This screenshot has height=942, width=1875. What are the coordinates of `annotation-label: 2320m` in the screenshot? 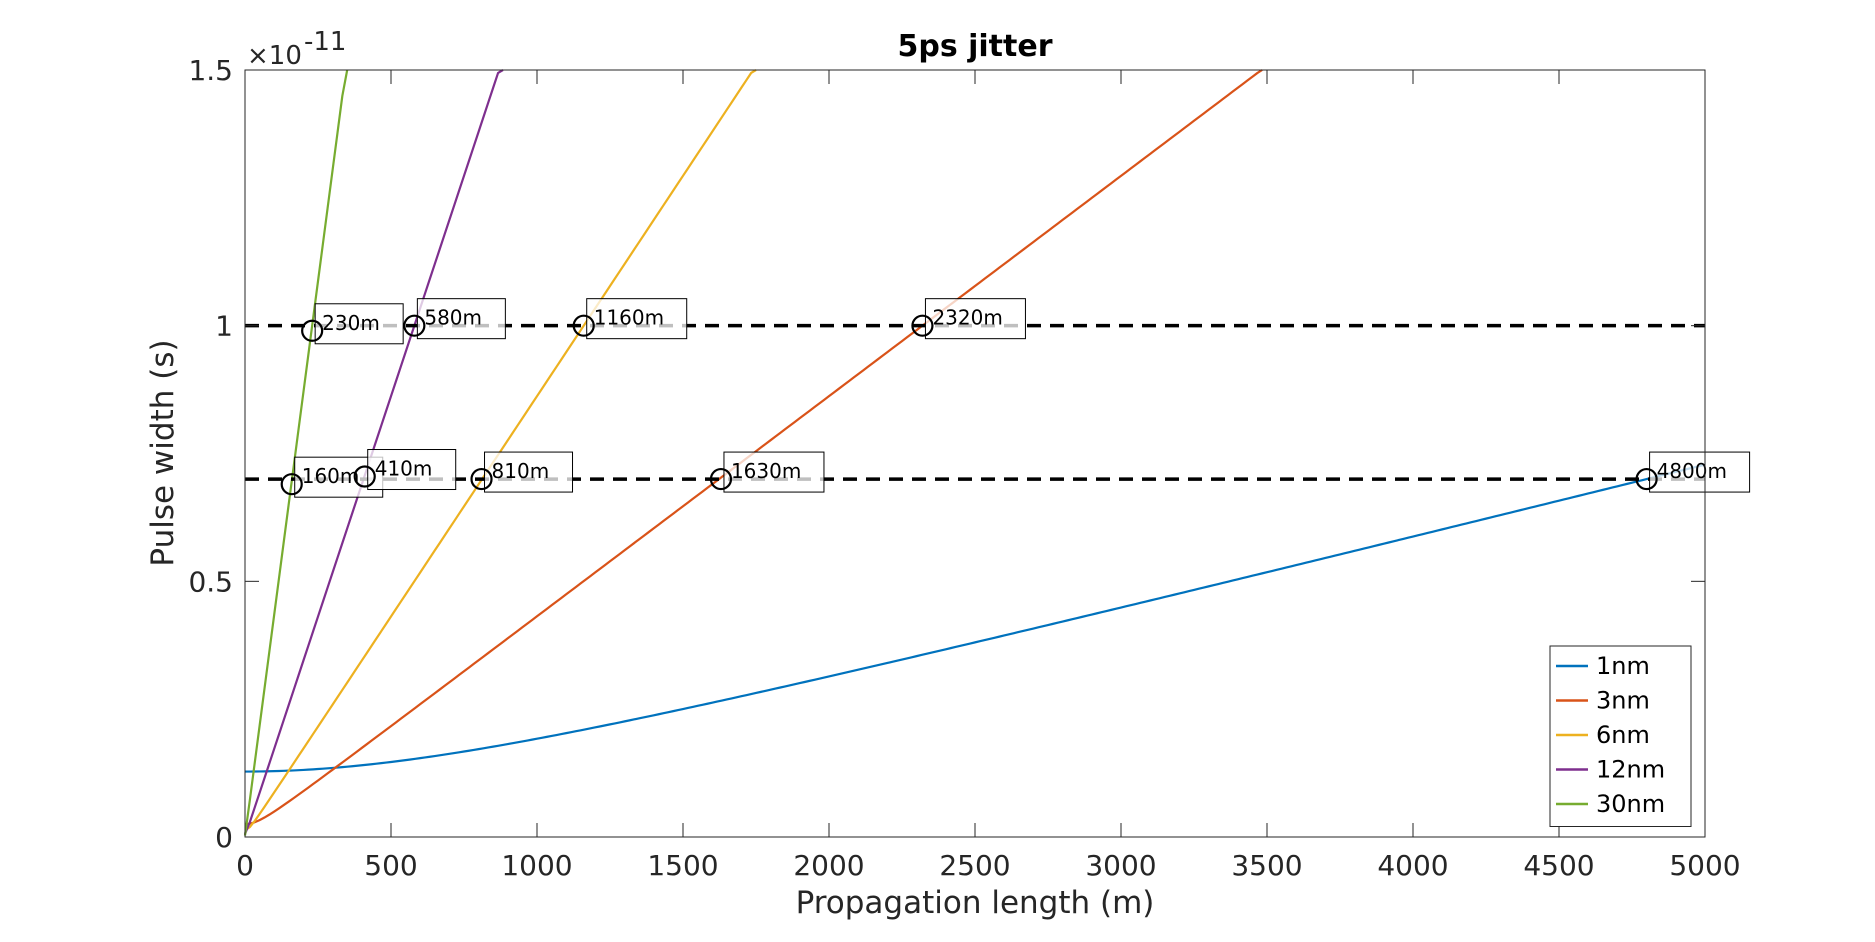 It's located at (967, 318).